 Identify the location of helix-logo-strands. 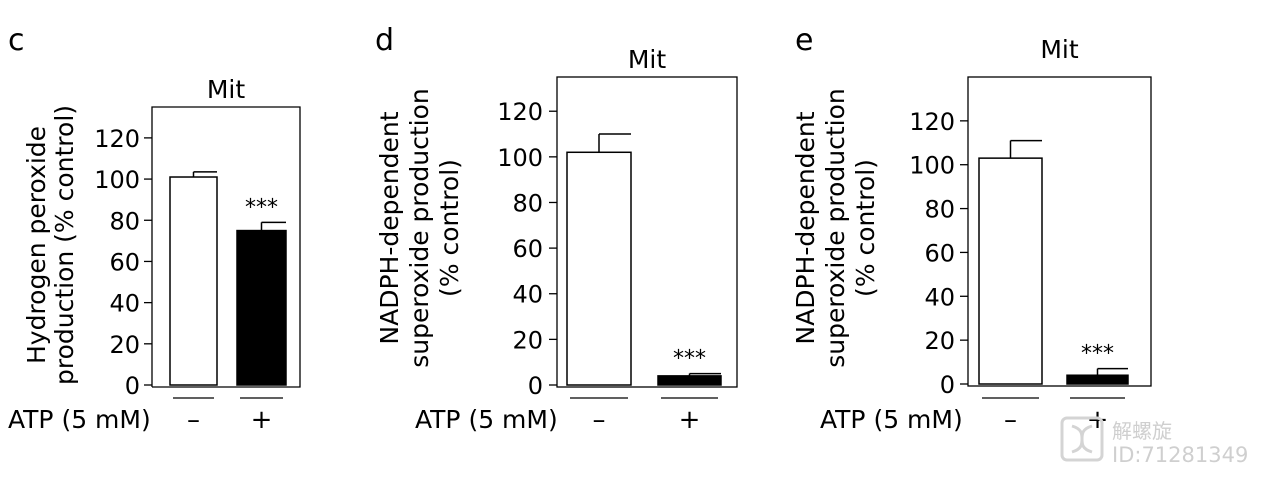
(1082, 439).